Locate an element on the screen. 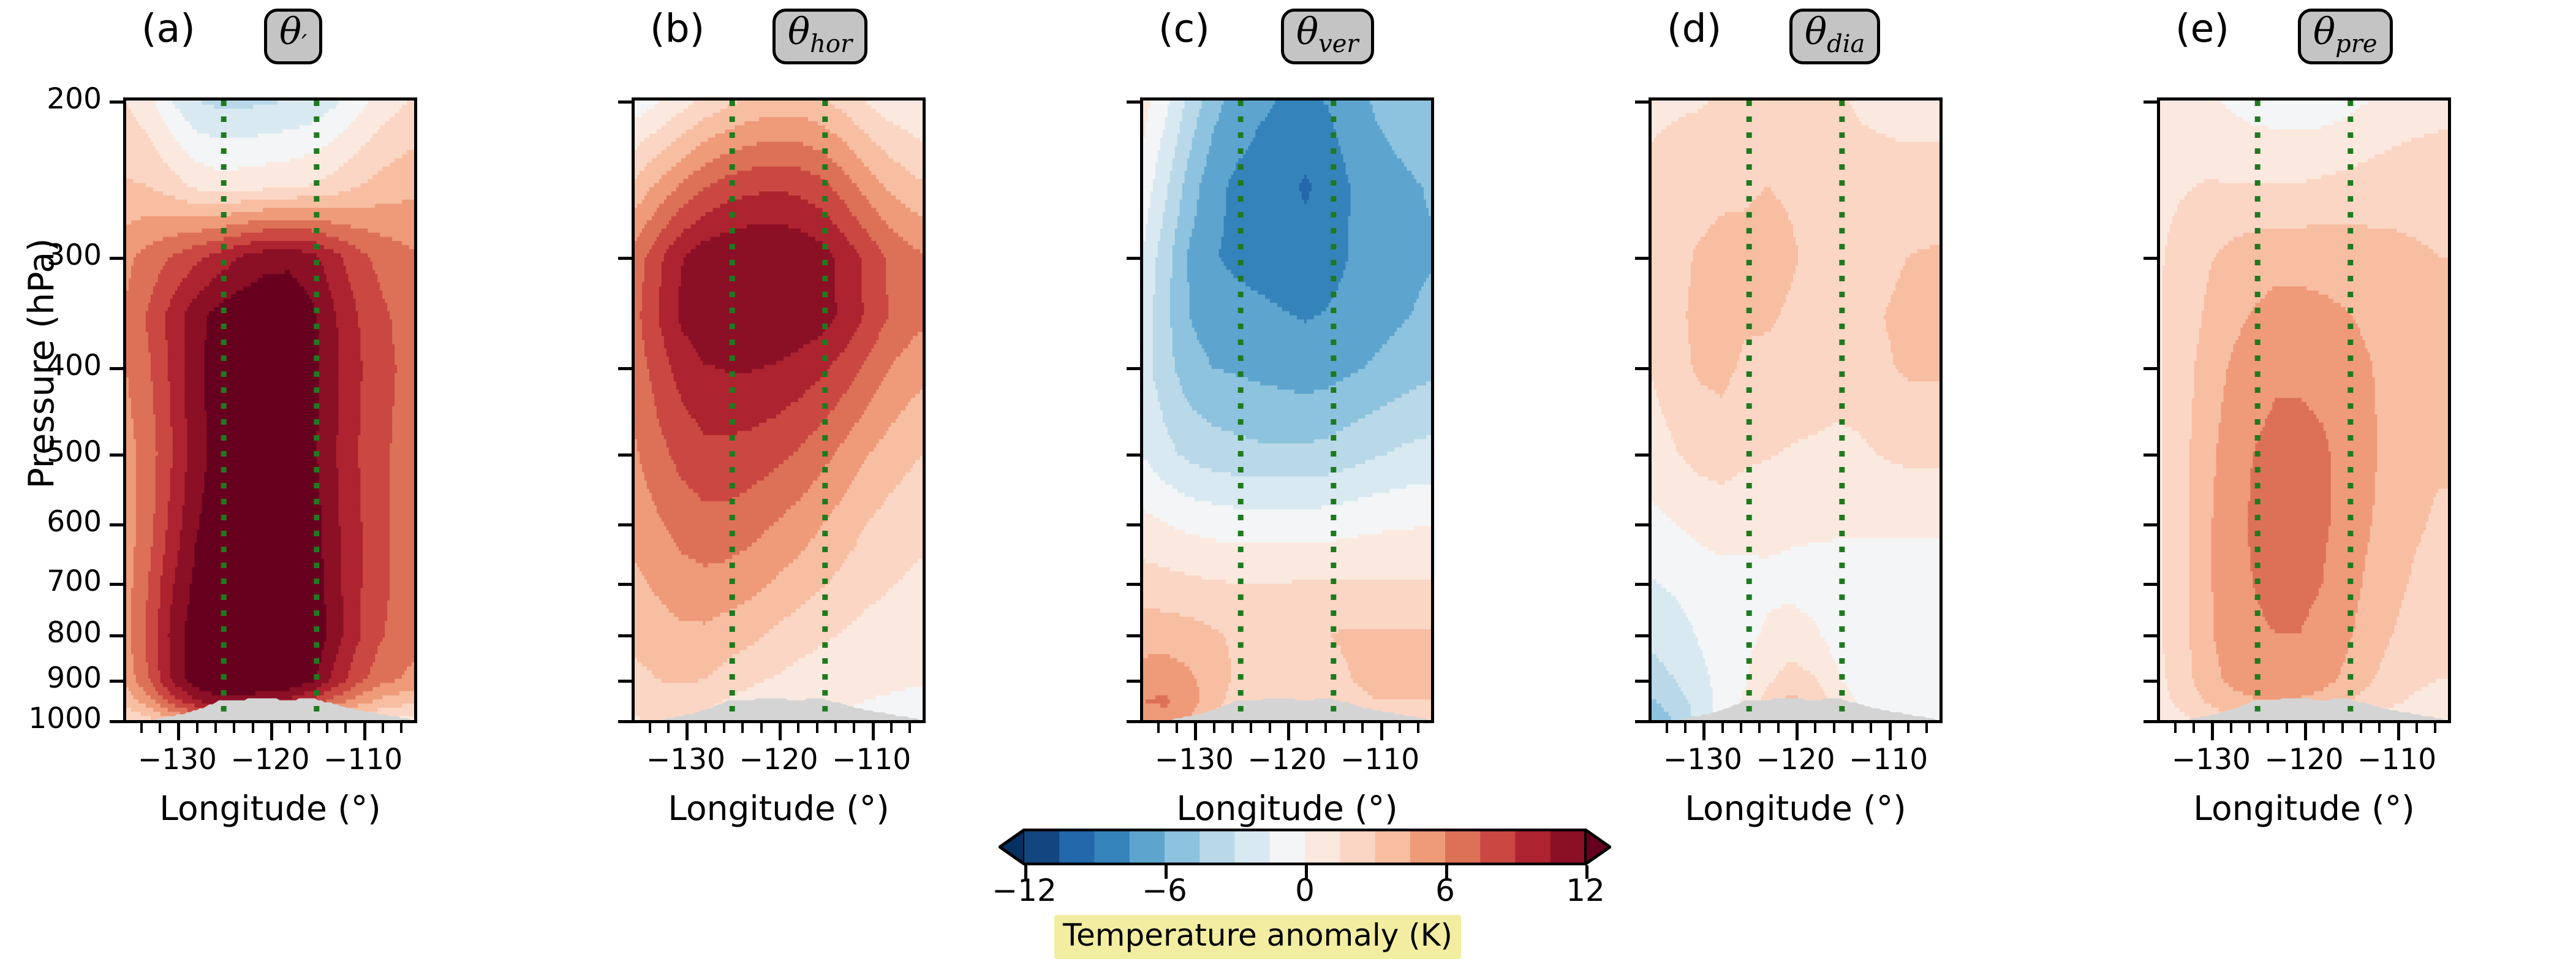  plot-area-theta_prime is located at coordinates (270, 410).